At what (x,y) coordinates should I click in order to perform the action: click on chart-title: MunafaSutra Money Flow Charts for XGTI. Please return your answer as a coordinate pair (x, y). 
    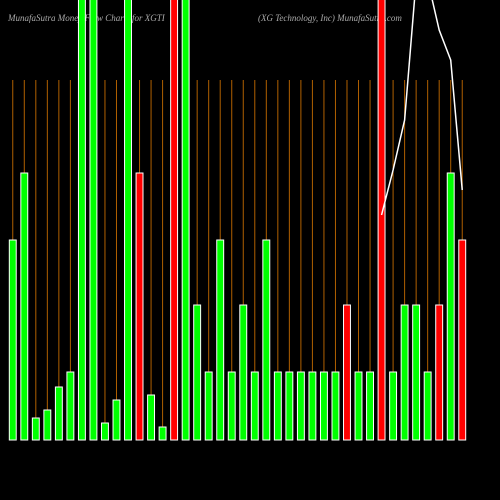
    Looking at the image, I should click on (86, 18).